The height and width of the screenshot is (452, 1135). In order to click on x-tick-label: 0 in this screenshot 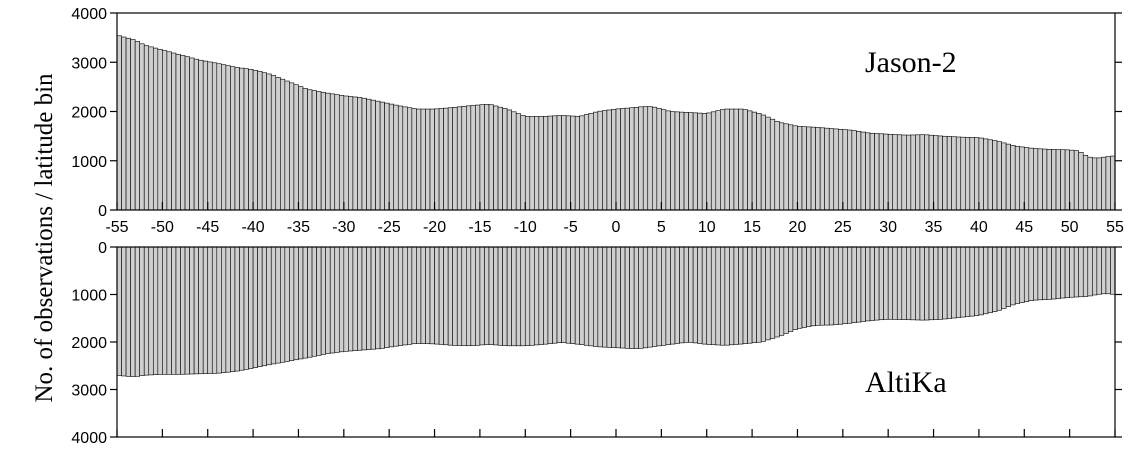, I will do `click(616, 227)`.